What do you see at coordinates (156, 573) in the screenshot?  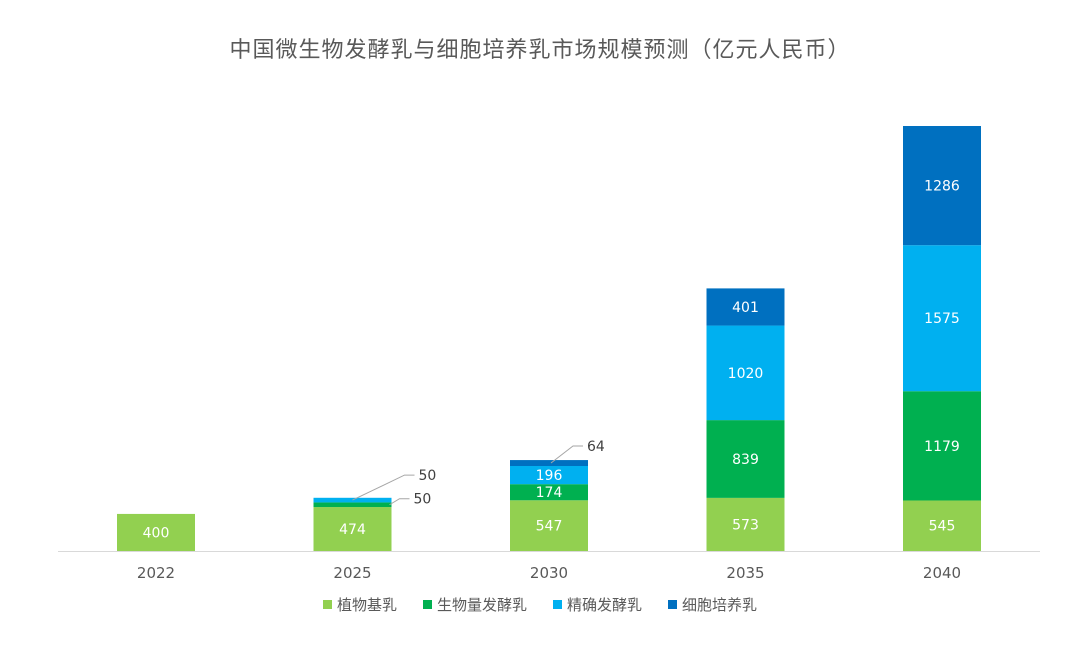 I see `x-tick-label: 2022` at bounding box center [156, 573].